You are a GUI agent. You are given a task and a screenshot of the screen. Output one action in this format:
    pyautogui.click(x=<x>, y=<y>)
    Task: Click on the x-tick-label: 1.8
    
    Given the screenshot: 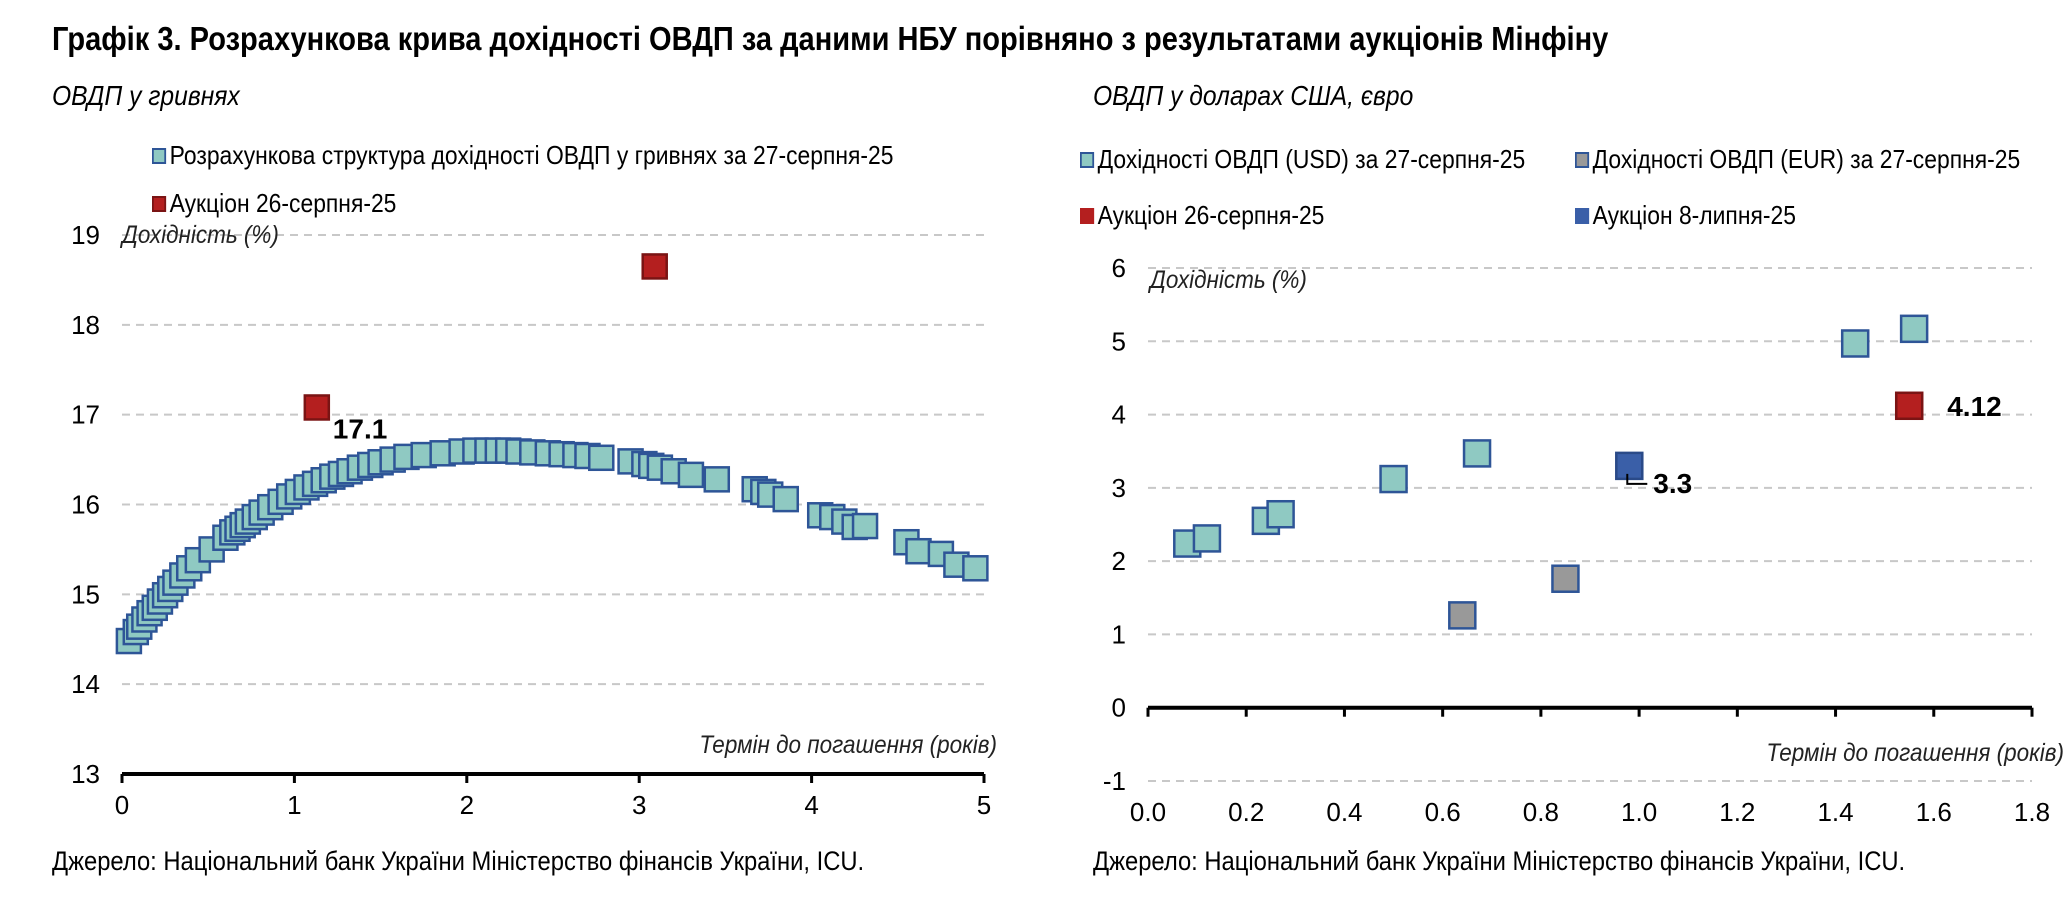 What is the action you would take?
    pyautogui.click(x=2032, y=812)
    